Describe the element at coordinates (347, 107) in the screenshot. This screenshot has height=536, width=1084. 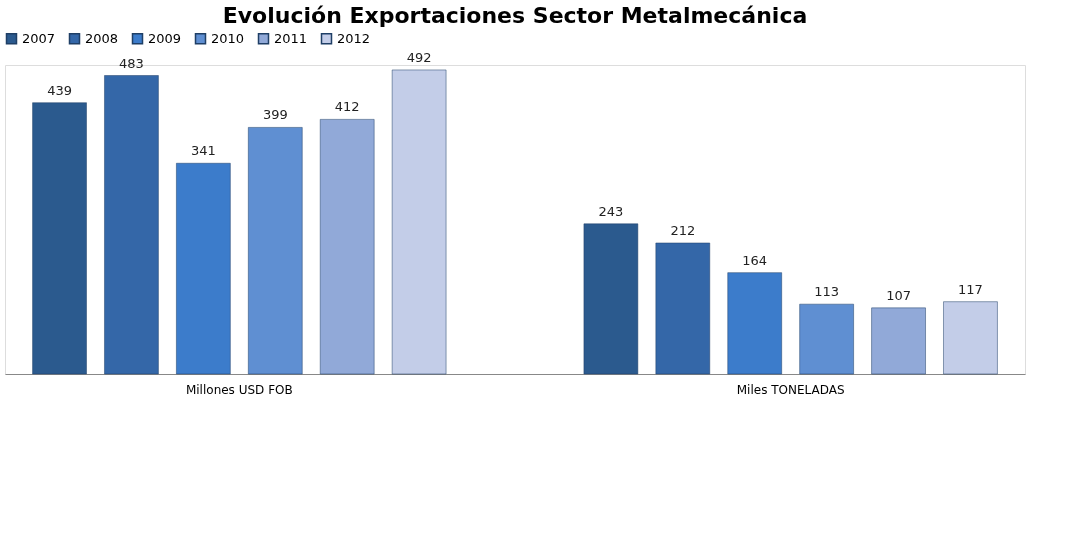
I see `data-label: 412` at that location.